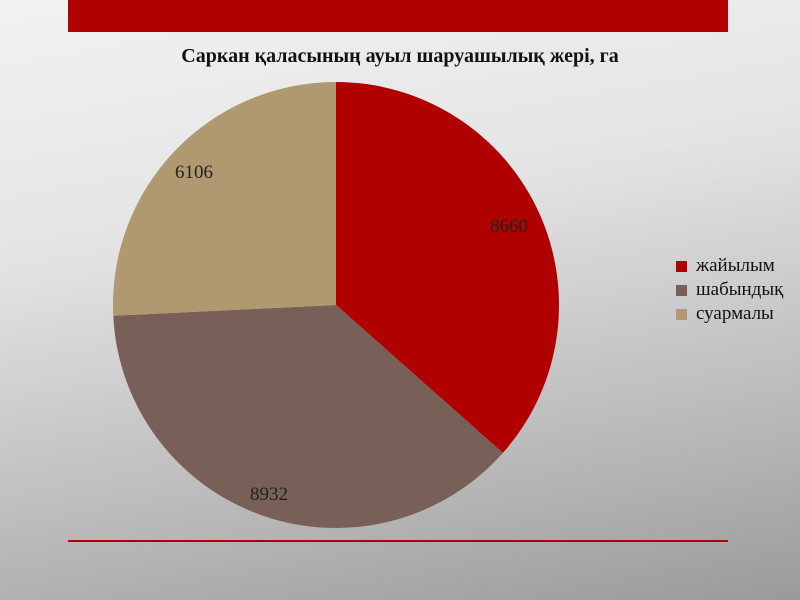 The width and height of the screenshot is (800, 600). What do you see at coordinates (398, 16) in the screenshot?
I see `top-banner` at bounding box center [398, 16].